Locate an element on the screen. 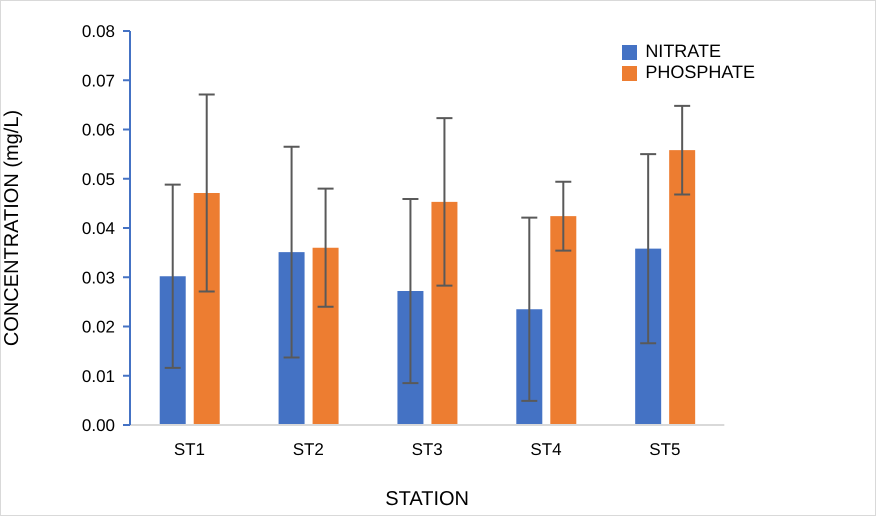 Image resolution: width=876 pixels, height=516 pixels. legend-label: NITRATE is located at coordinates (683, 51).